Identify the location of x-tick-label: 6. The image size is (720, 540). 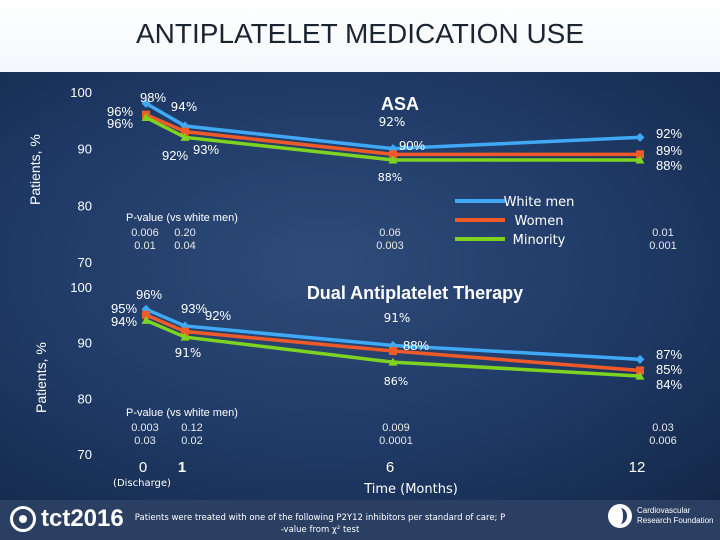
(390, 467).